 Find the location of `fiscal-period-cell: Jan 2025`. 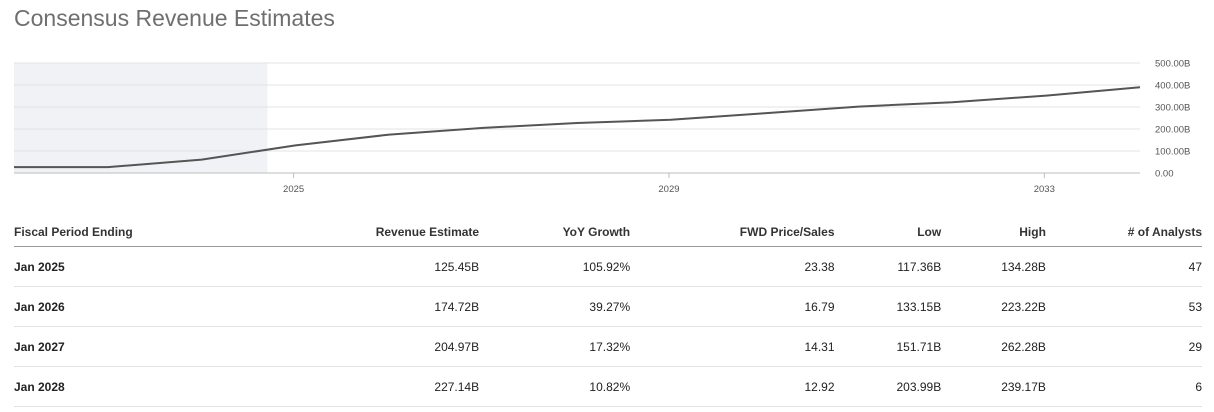

fiscal-period-cell: Jan 2025 is located at coordinates (115, 266).